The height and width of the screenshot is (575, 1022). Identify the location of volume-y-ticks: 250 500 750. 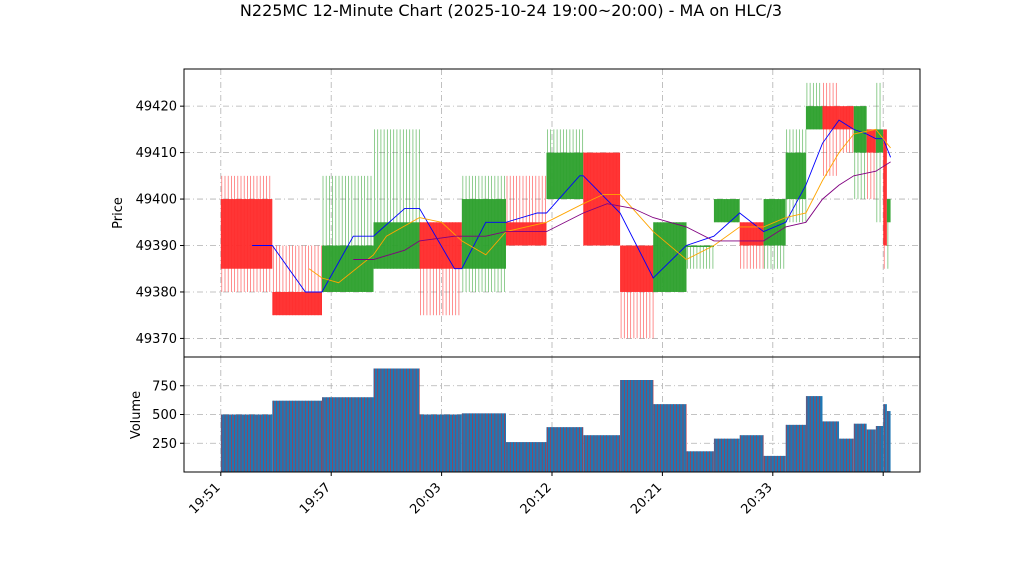
(168, 415).